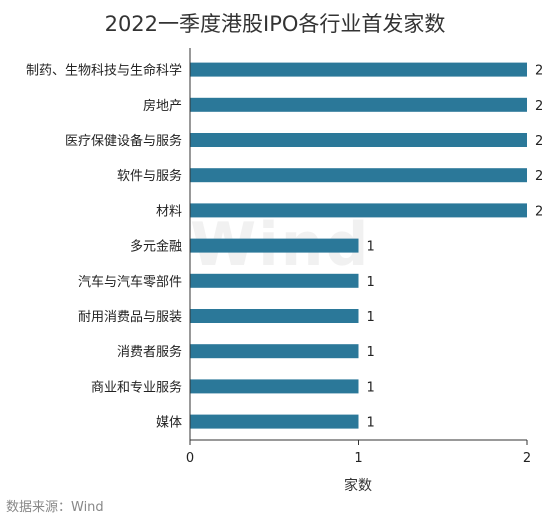 The width and height of the screenshot is (550, 520). I want to click on category-label: 房地产, so click(162, 106).